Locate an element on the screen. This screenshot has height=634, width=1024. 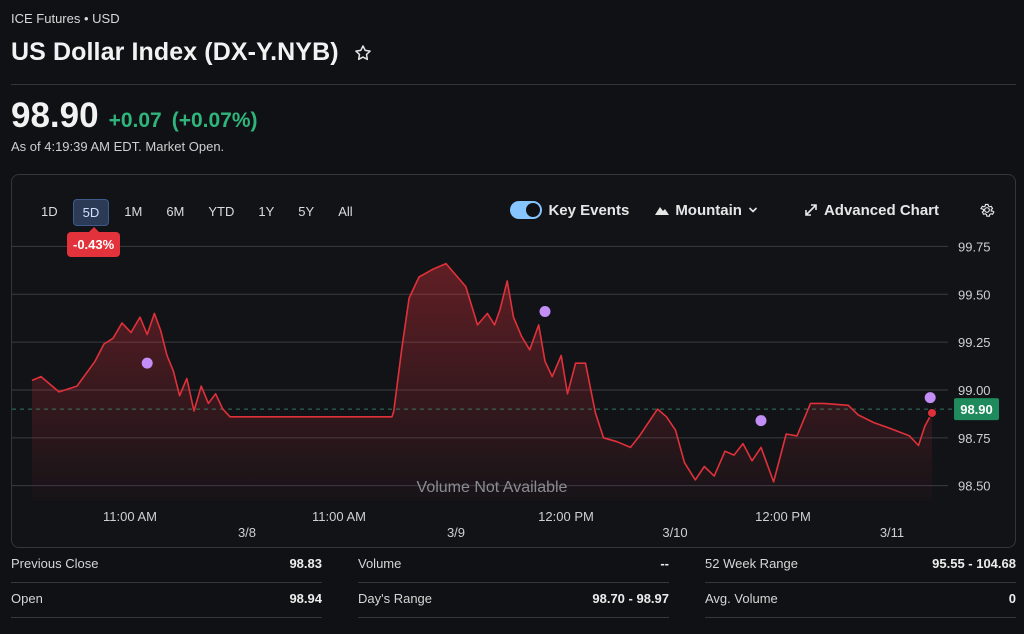
gear-icon is located at coordinates (987, 210).